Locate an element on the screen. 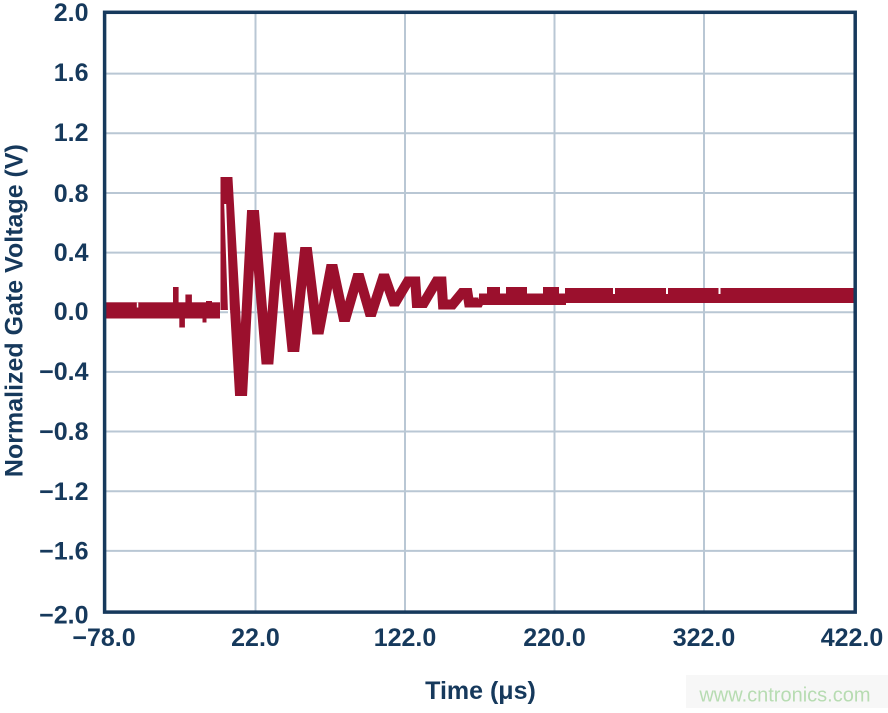 The width and height of the screenshot is (888, 713). svg-text: −1.2 is located at coordinates (63, 492).